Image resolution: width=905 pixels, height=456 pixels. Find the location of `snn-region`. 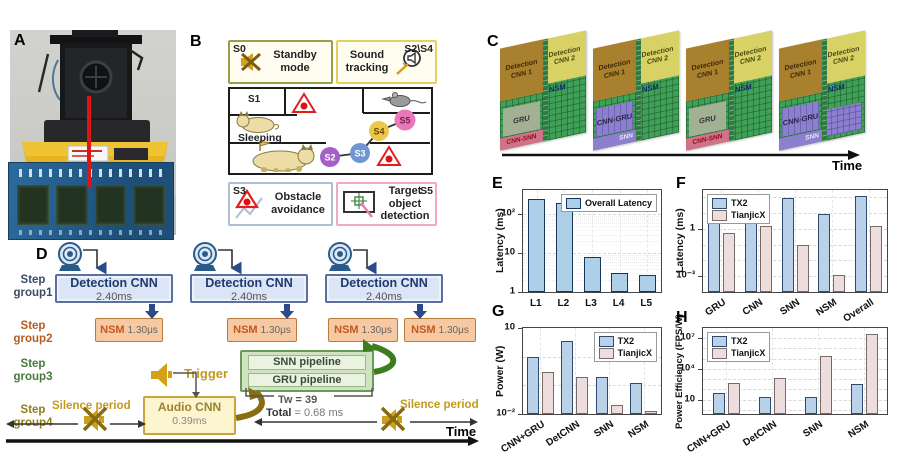

snn-region is located at coordinates (843, 119).